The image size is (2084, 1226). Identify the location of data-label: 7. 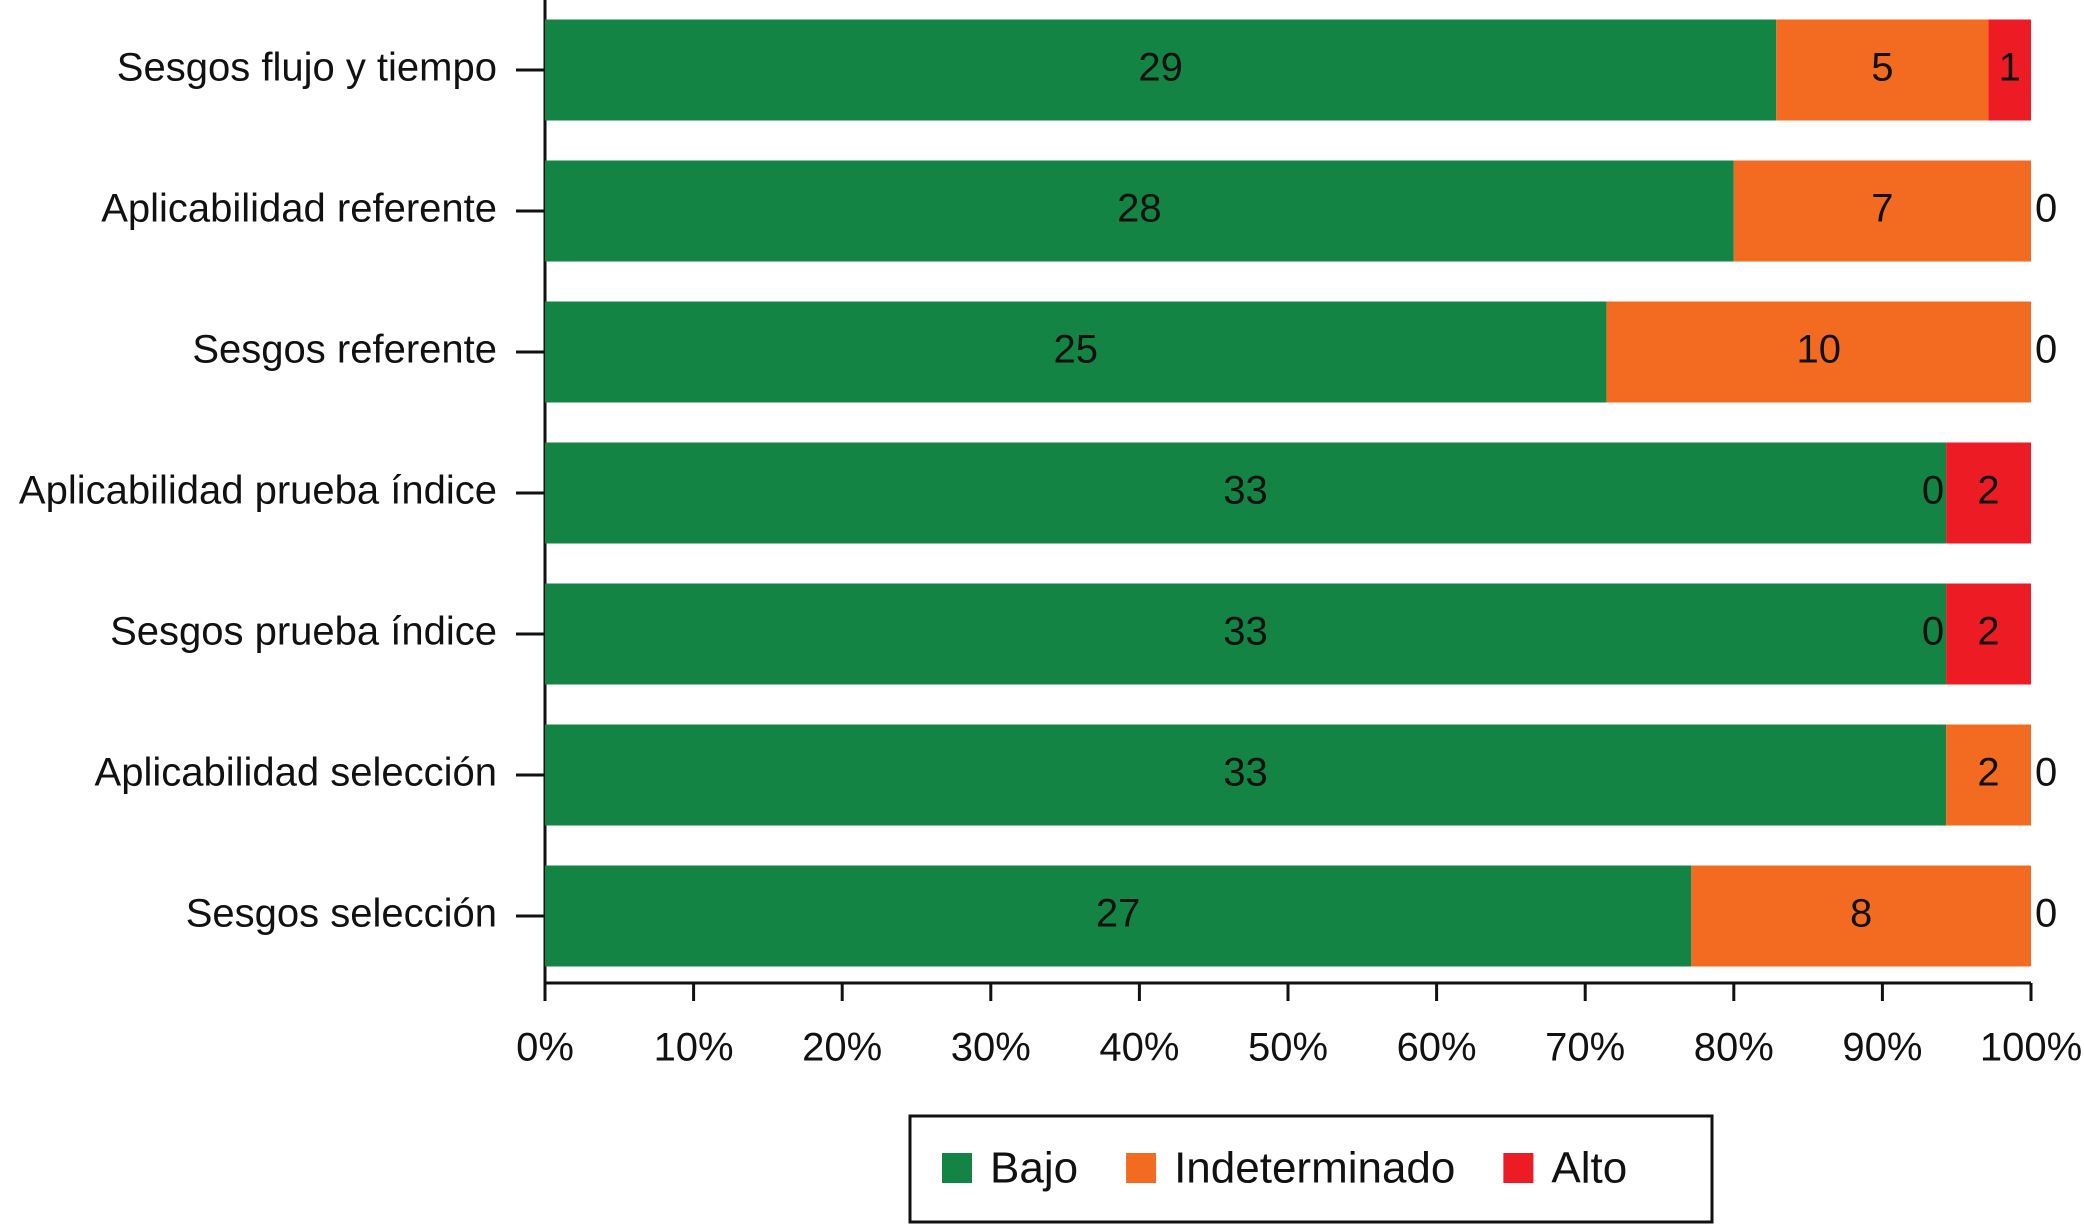
(1882, 209).